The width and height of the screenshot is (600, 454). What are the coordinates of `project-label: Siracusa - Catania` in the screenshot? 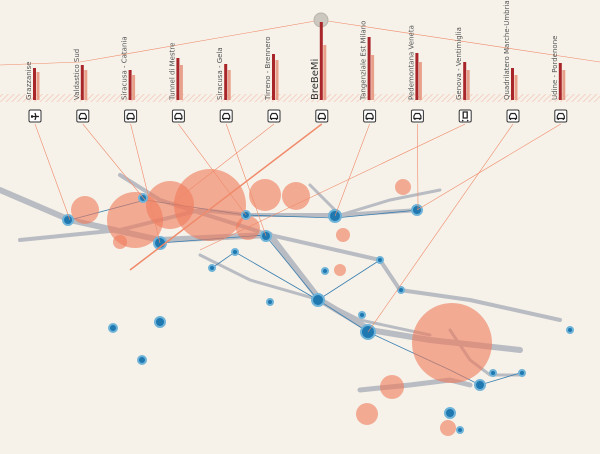 It's located at (125, 68).